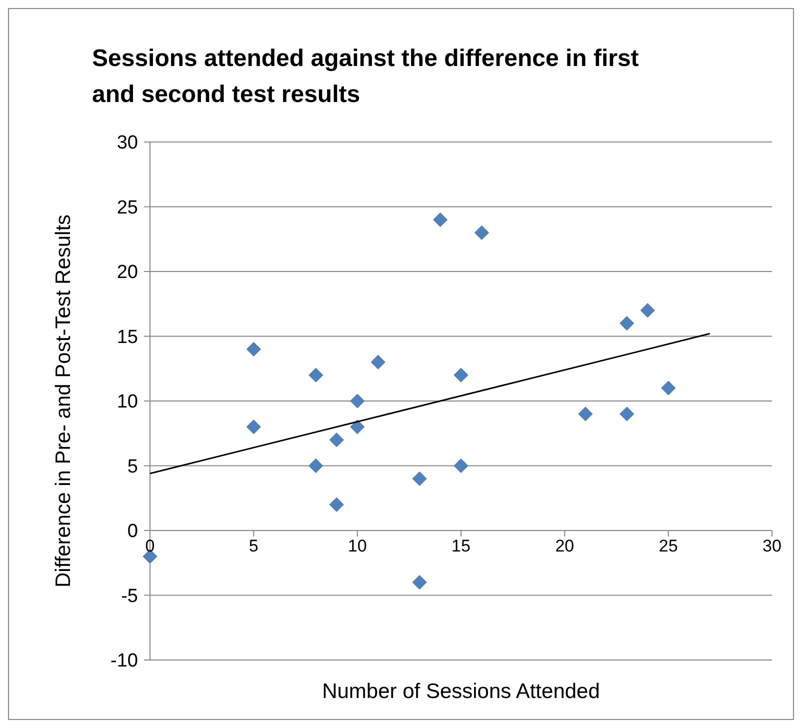 The image size is (802, 728). I want to click on y-tick-label: -10, so click(124, 661).